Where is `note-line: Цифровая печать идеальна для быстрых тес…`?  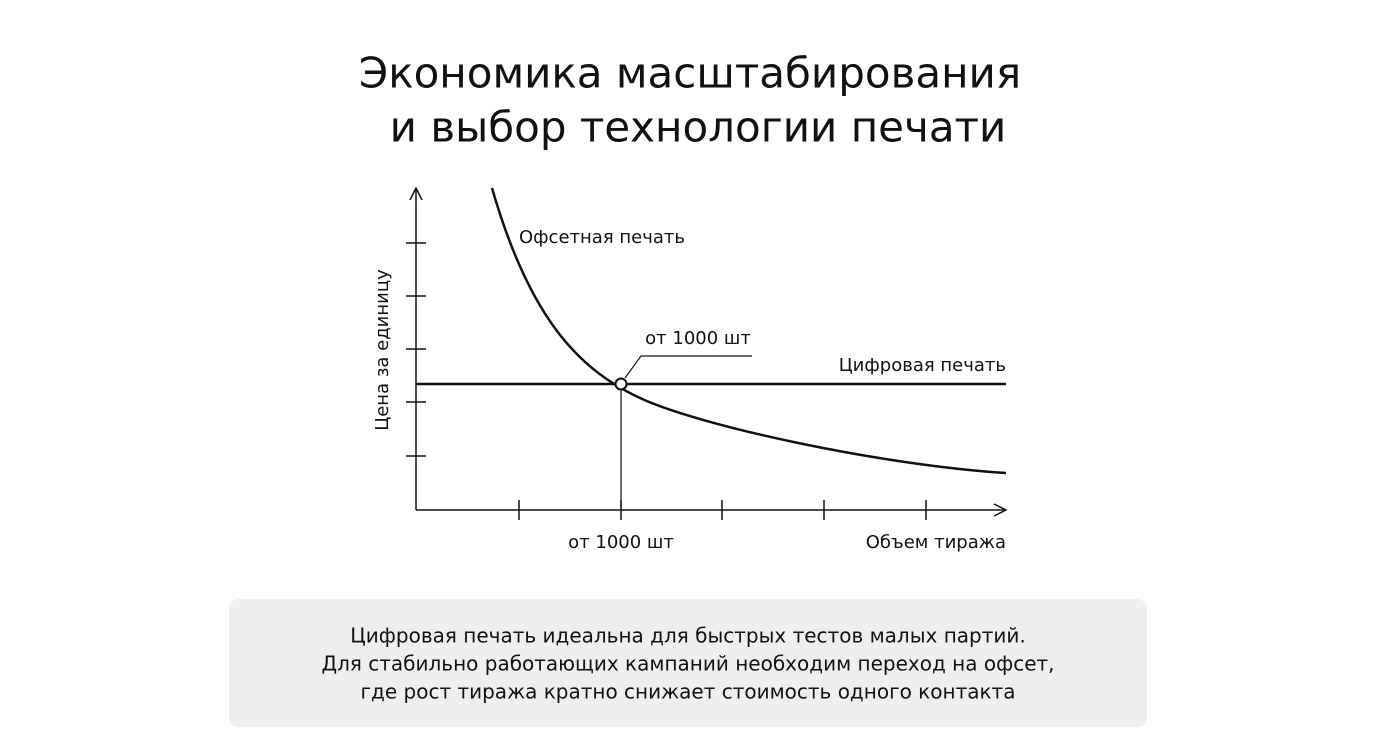
note-line: Цифровая печать идеальна для быстрых тес… is located at coordinates (687, 636).